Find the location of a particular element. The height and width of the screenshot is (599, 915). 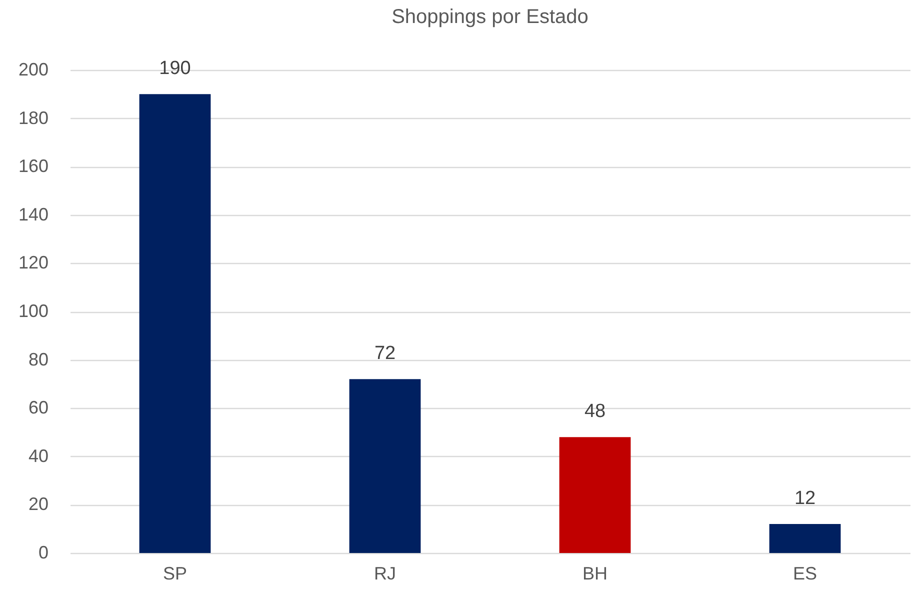

y-tick-label: 40 is located at coordinates (38, 456).